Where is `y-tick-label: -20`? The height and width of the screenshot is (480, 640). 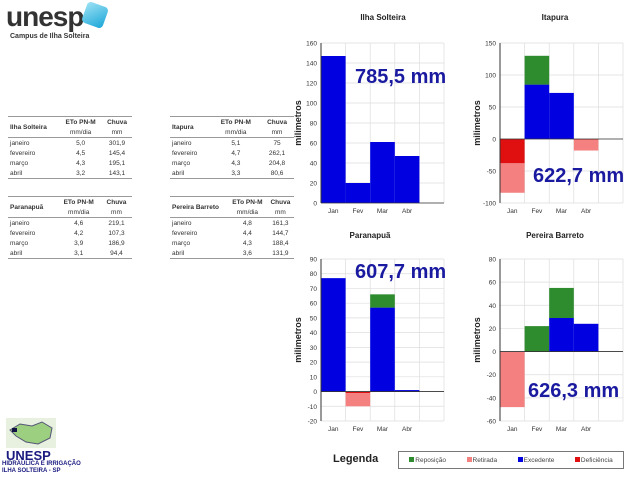
y-tick-label: -20 is located at coordinates (313, 422).